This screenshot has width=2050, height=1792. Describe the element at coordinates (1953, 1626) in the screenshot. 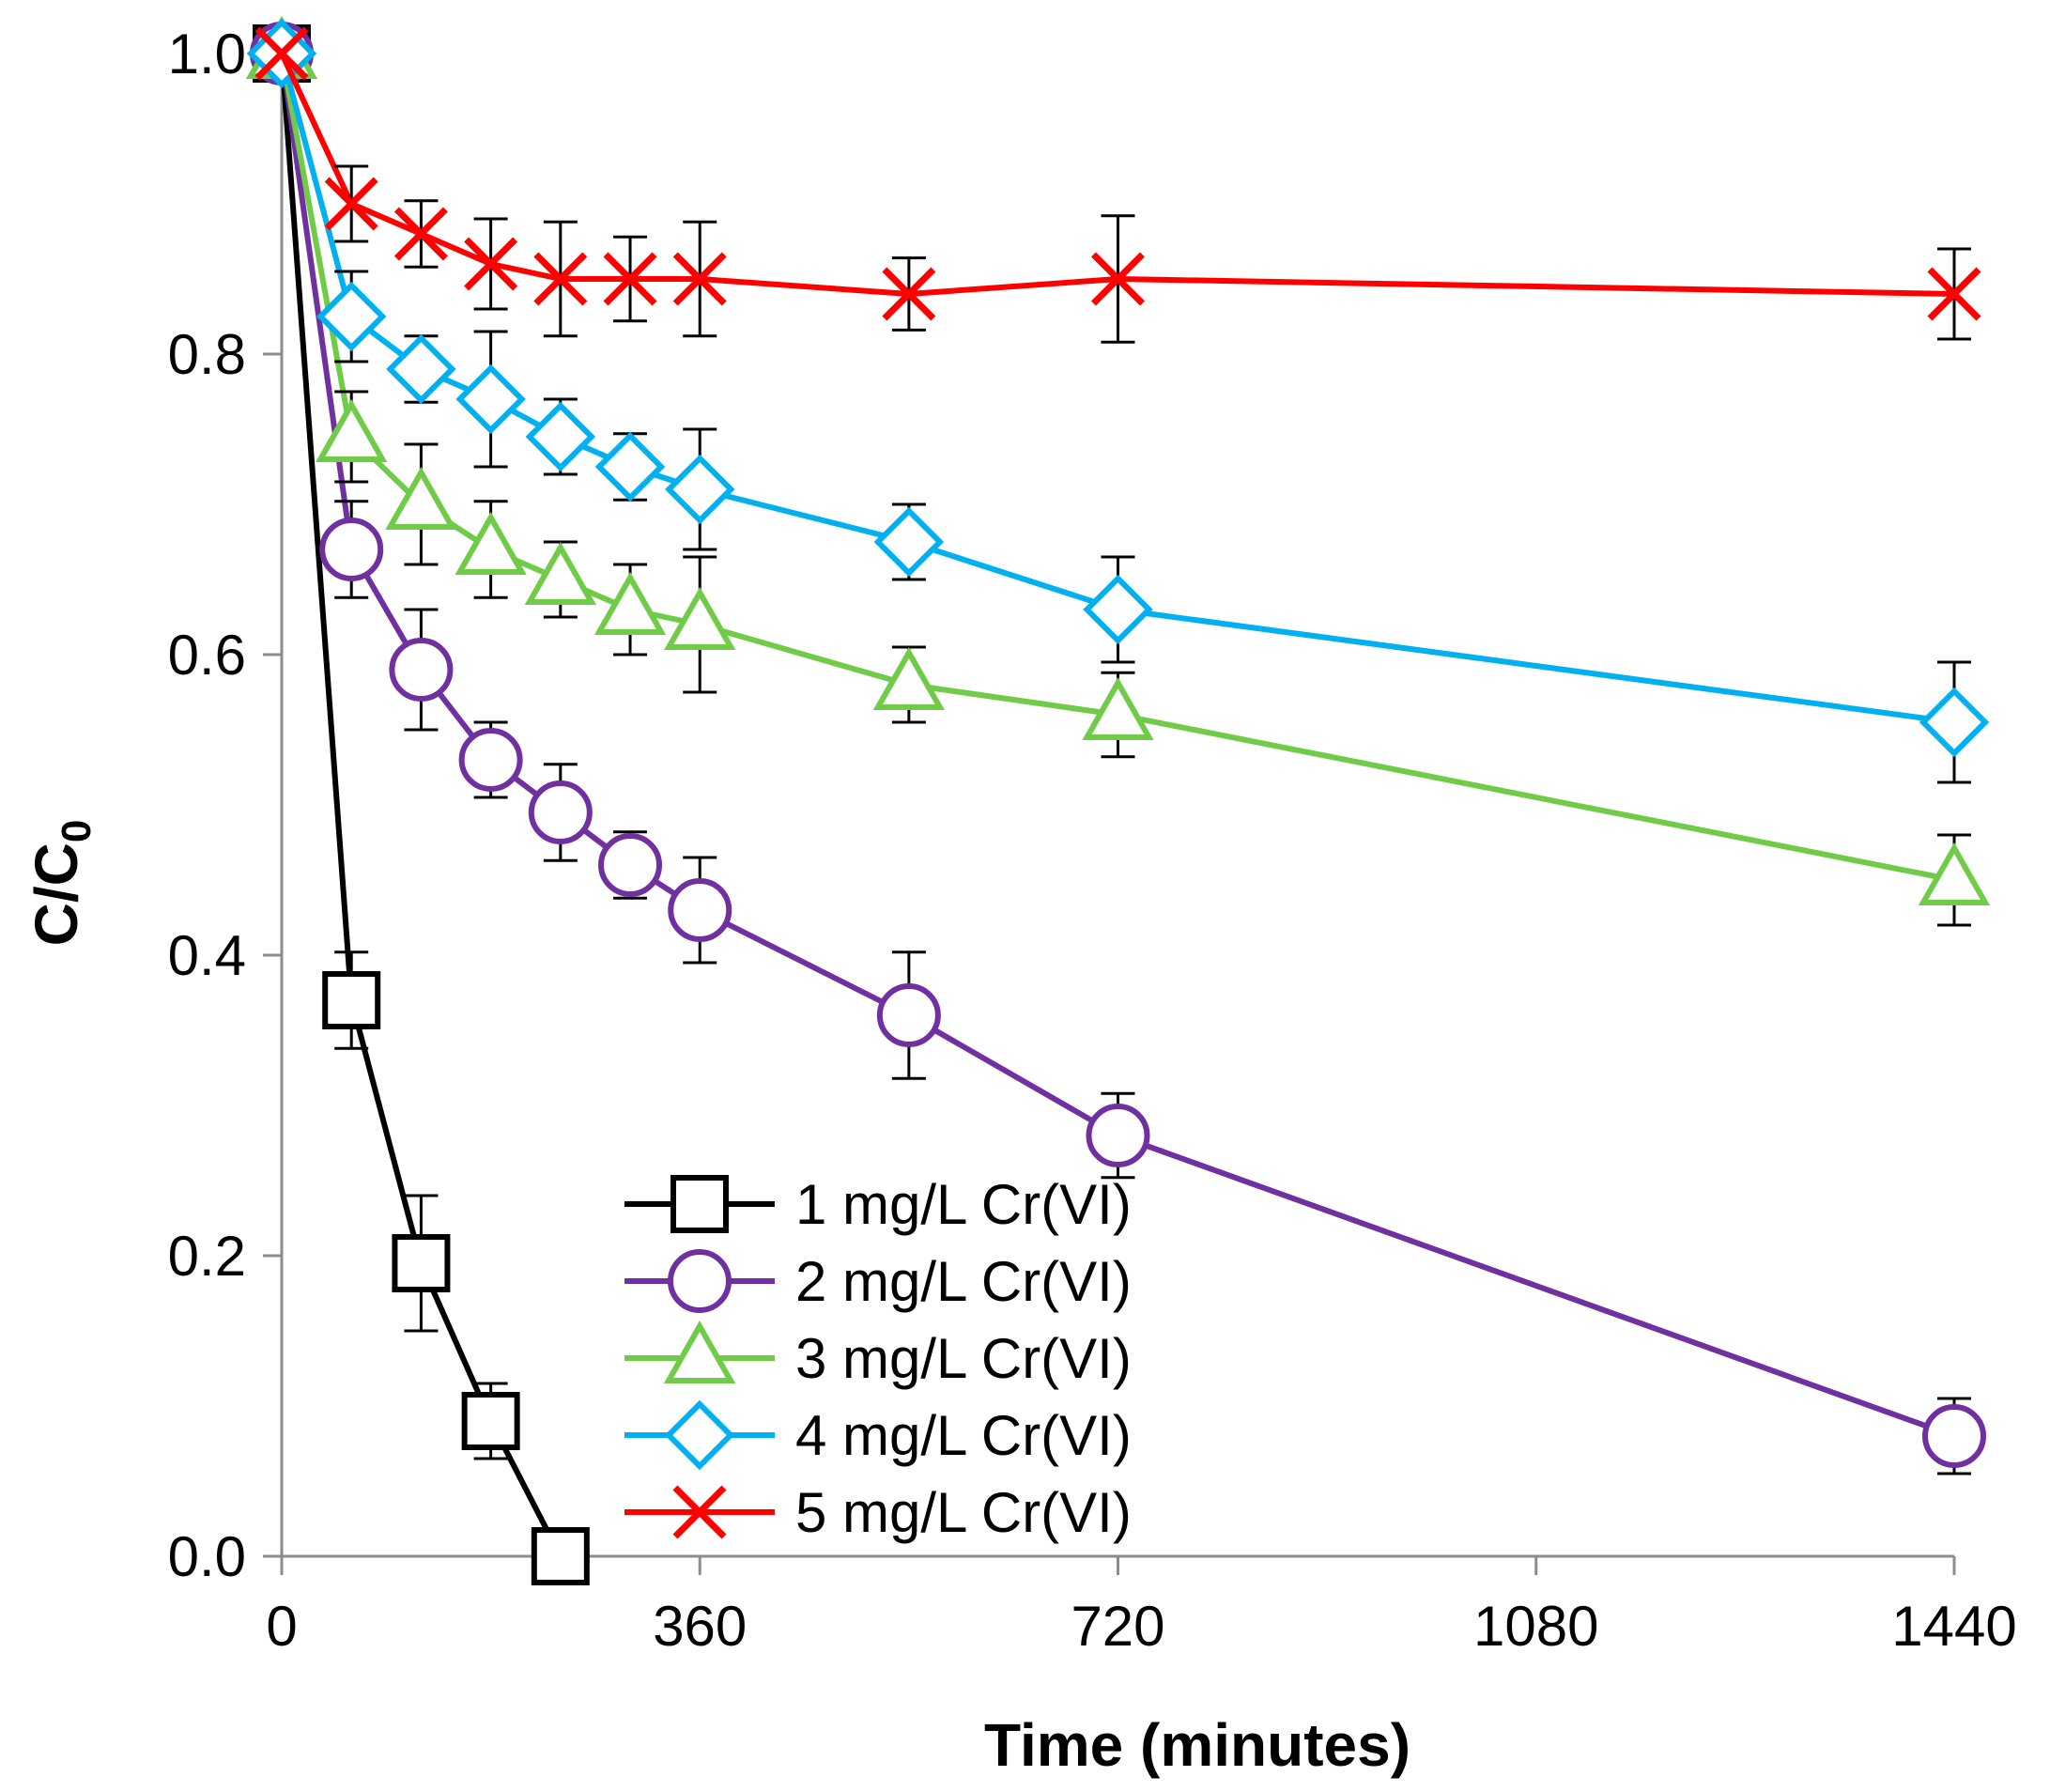

I see `x-tick-label: 1440` at that location.